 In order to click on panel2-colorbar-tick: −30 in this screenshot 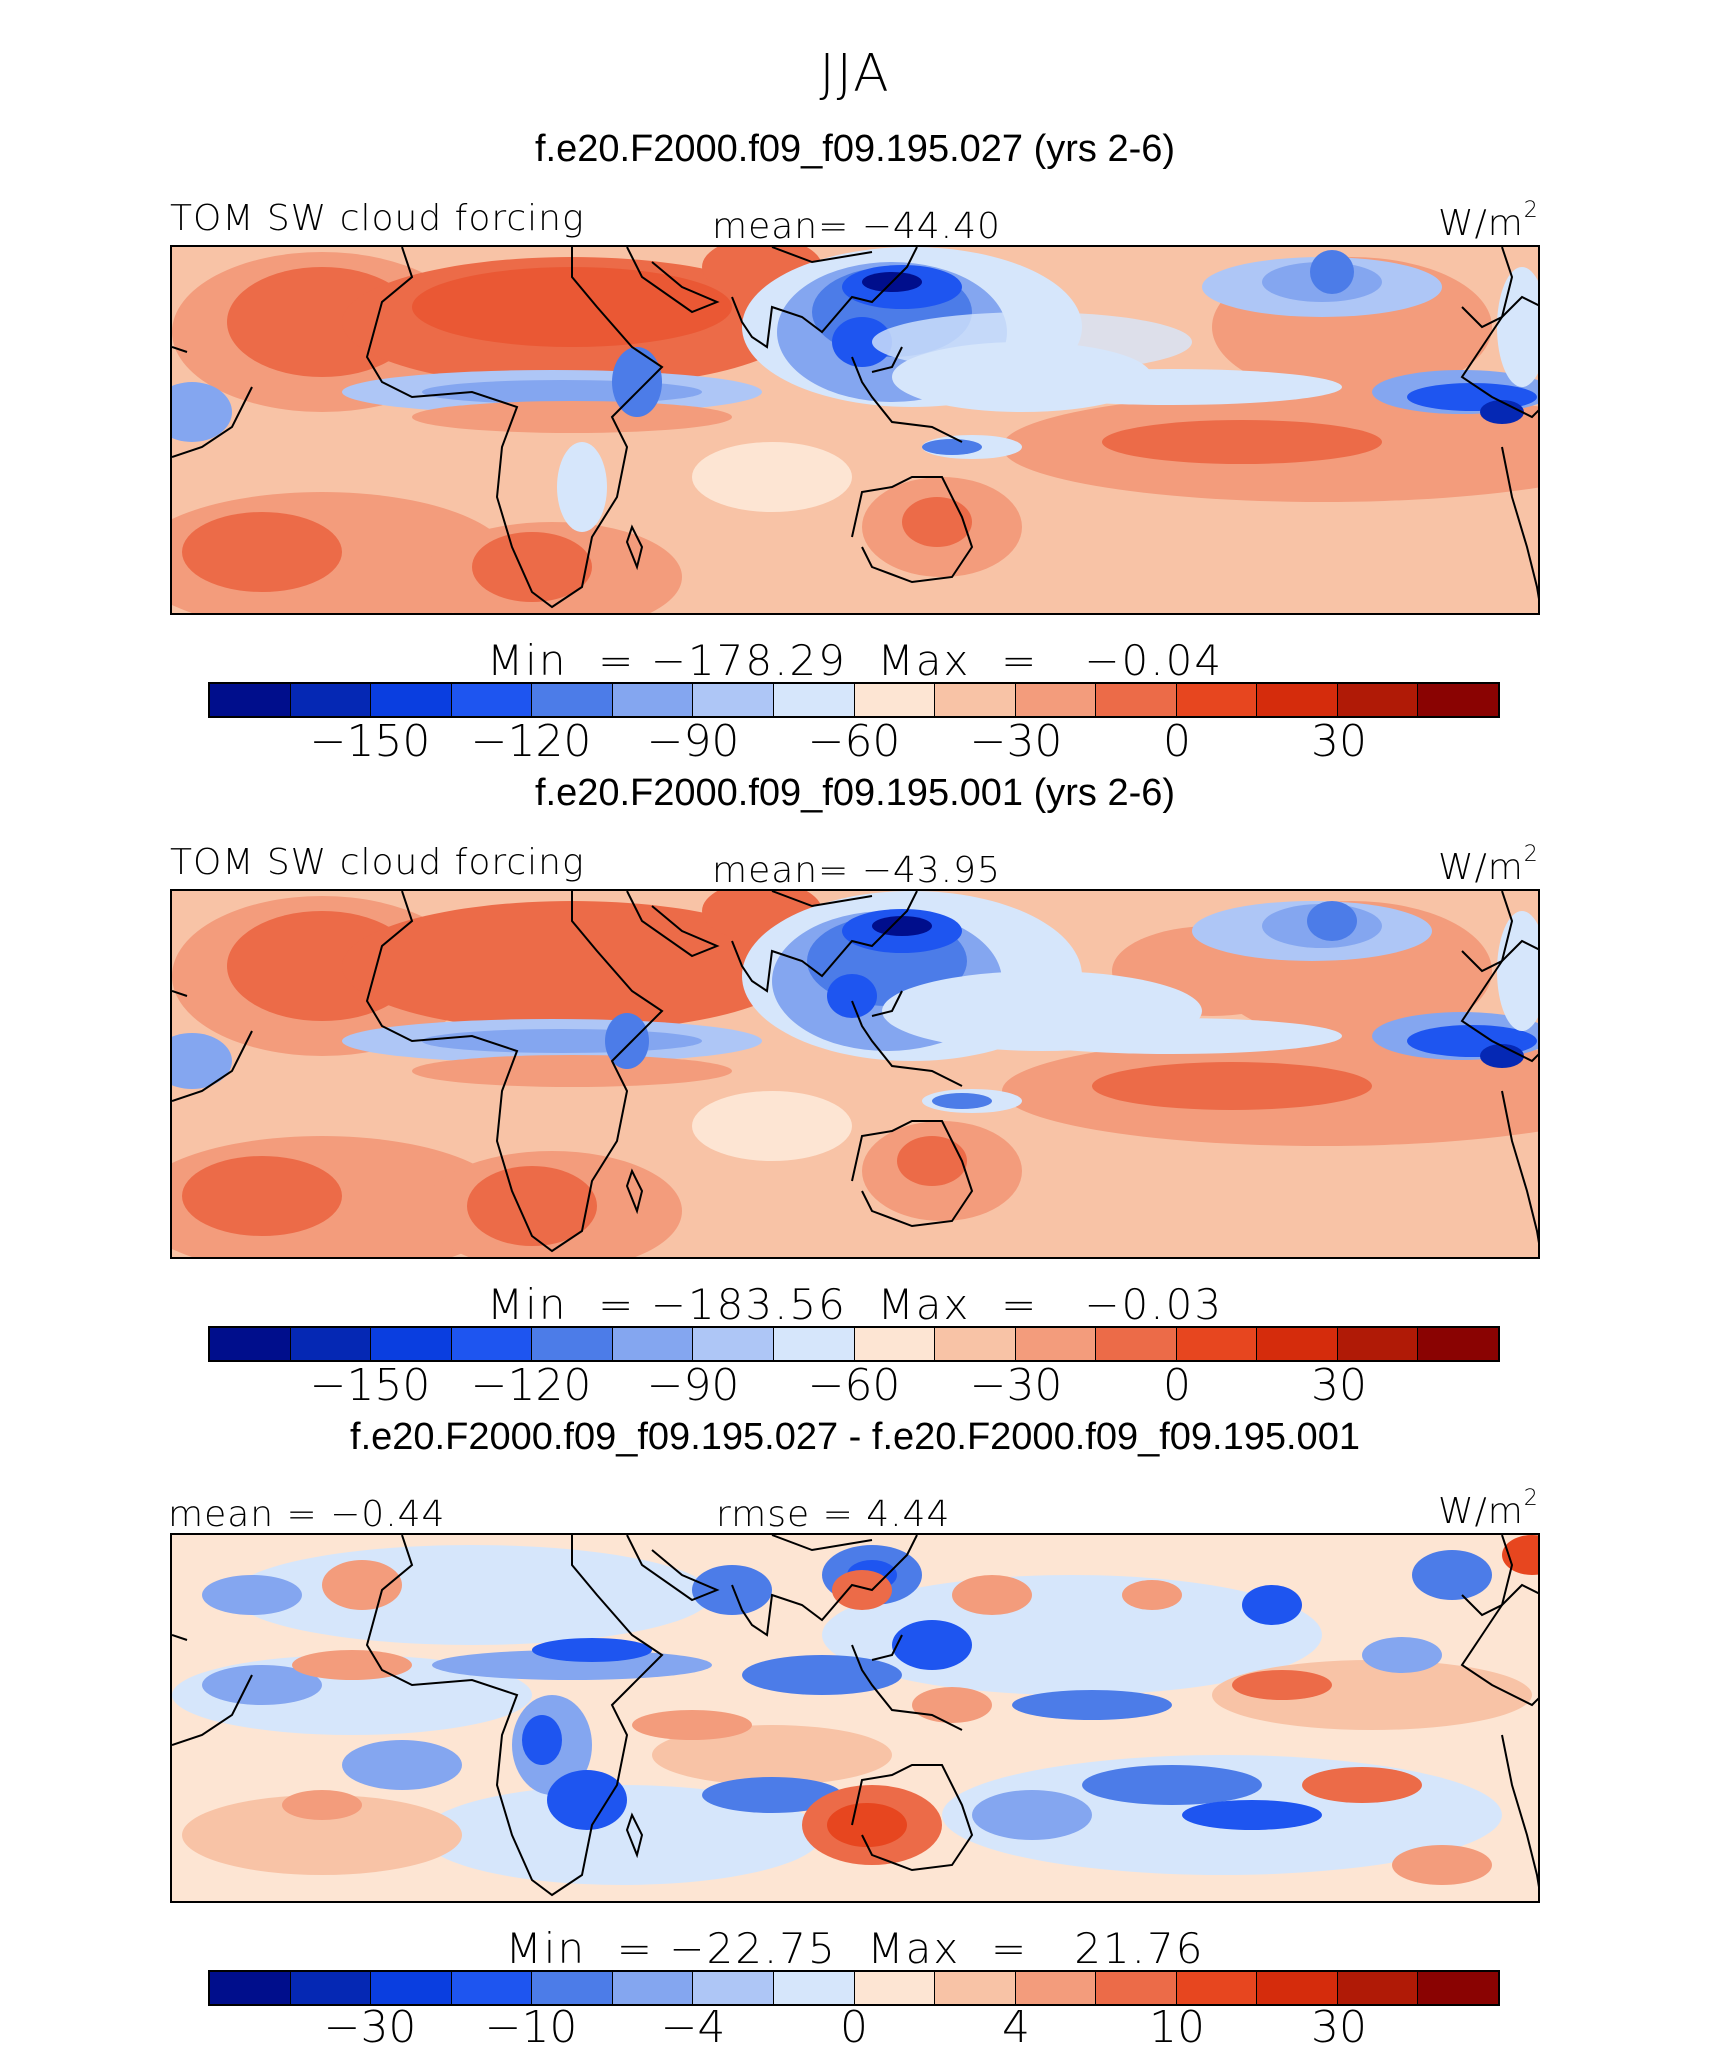, I will do `click(1016, 1385)`.